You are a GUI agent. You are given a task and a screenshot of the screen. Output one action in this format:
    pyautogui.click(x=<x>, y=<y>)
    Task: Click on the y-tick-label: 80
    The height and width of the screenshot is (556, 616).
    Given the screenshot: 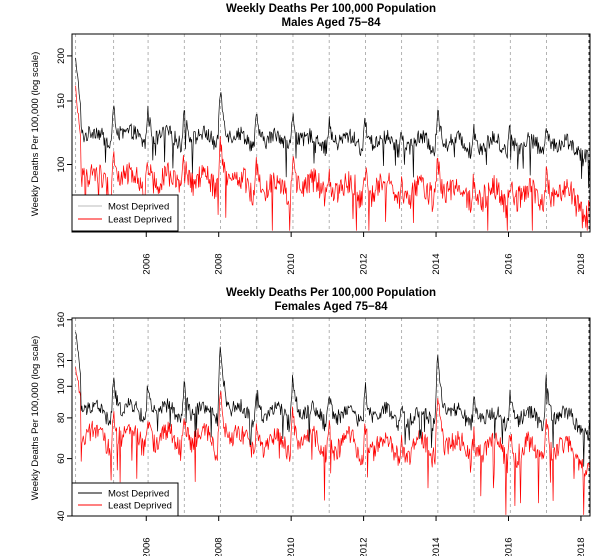 What is the action you would take?
    pyautogui.click(x=61, y=418)
    